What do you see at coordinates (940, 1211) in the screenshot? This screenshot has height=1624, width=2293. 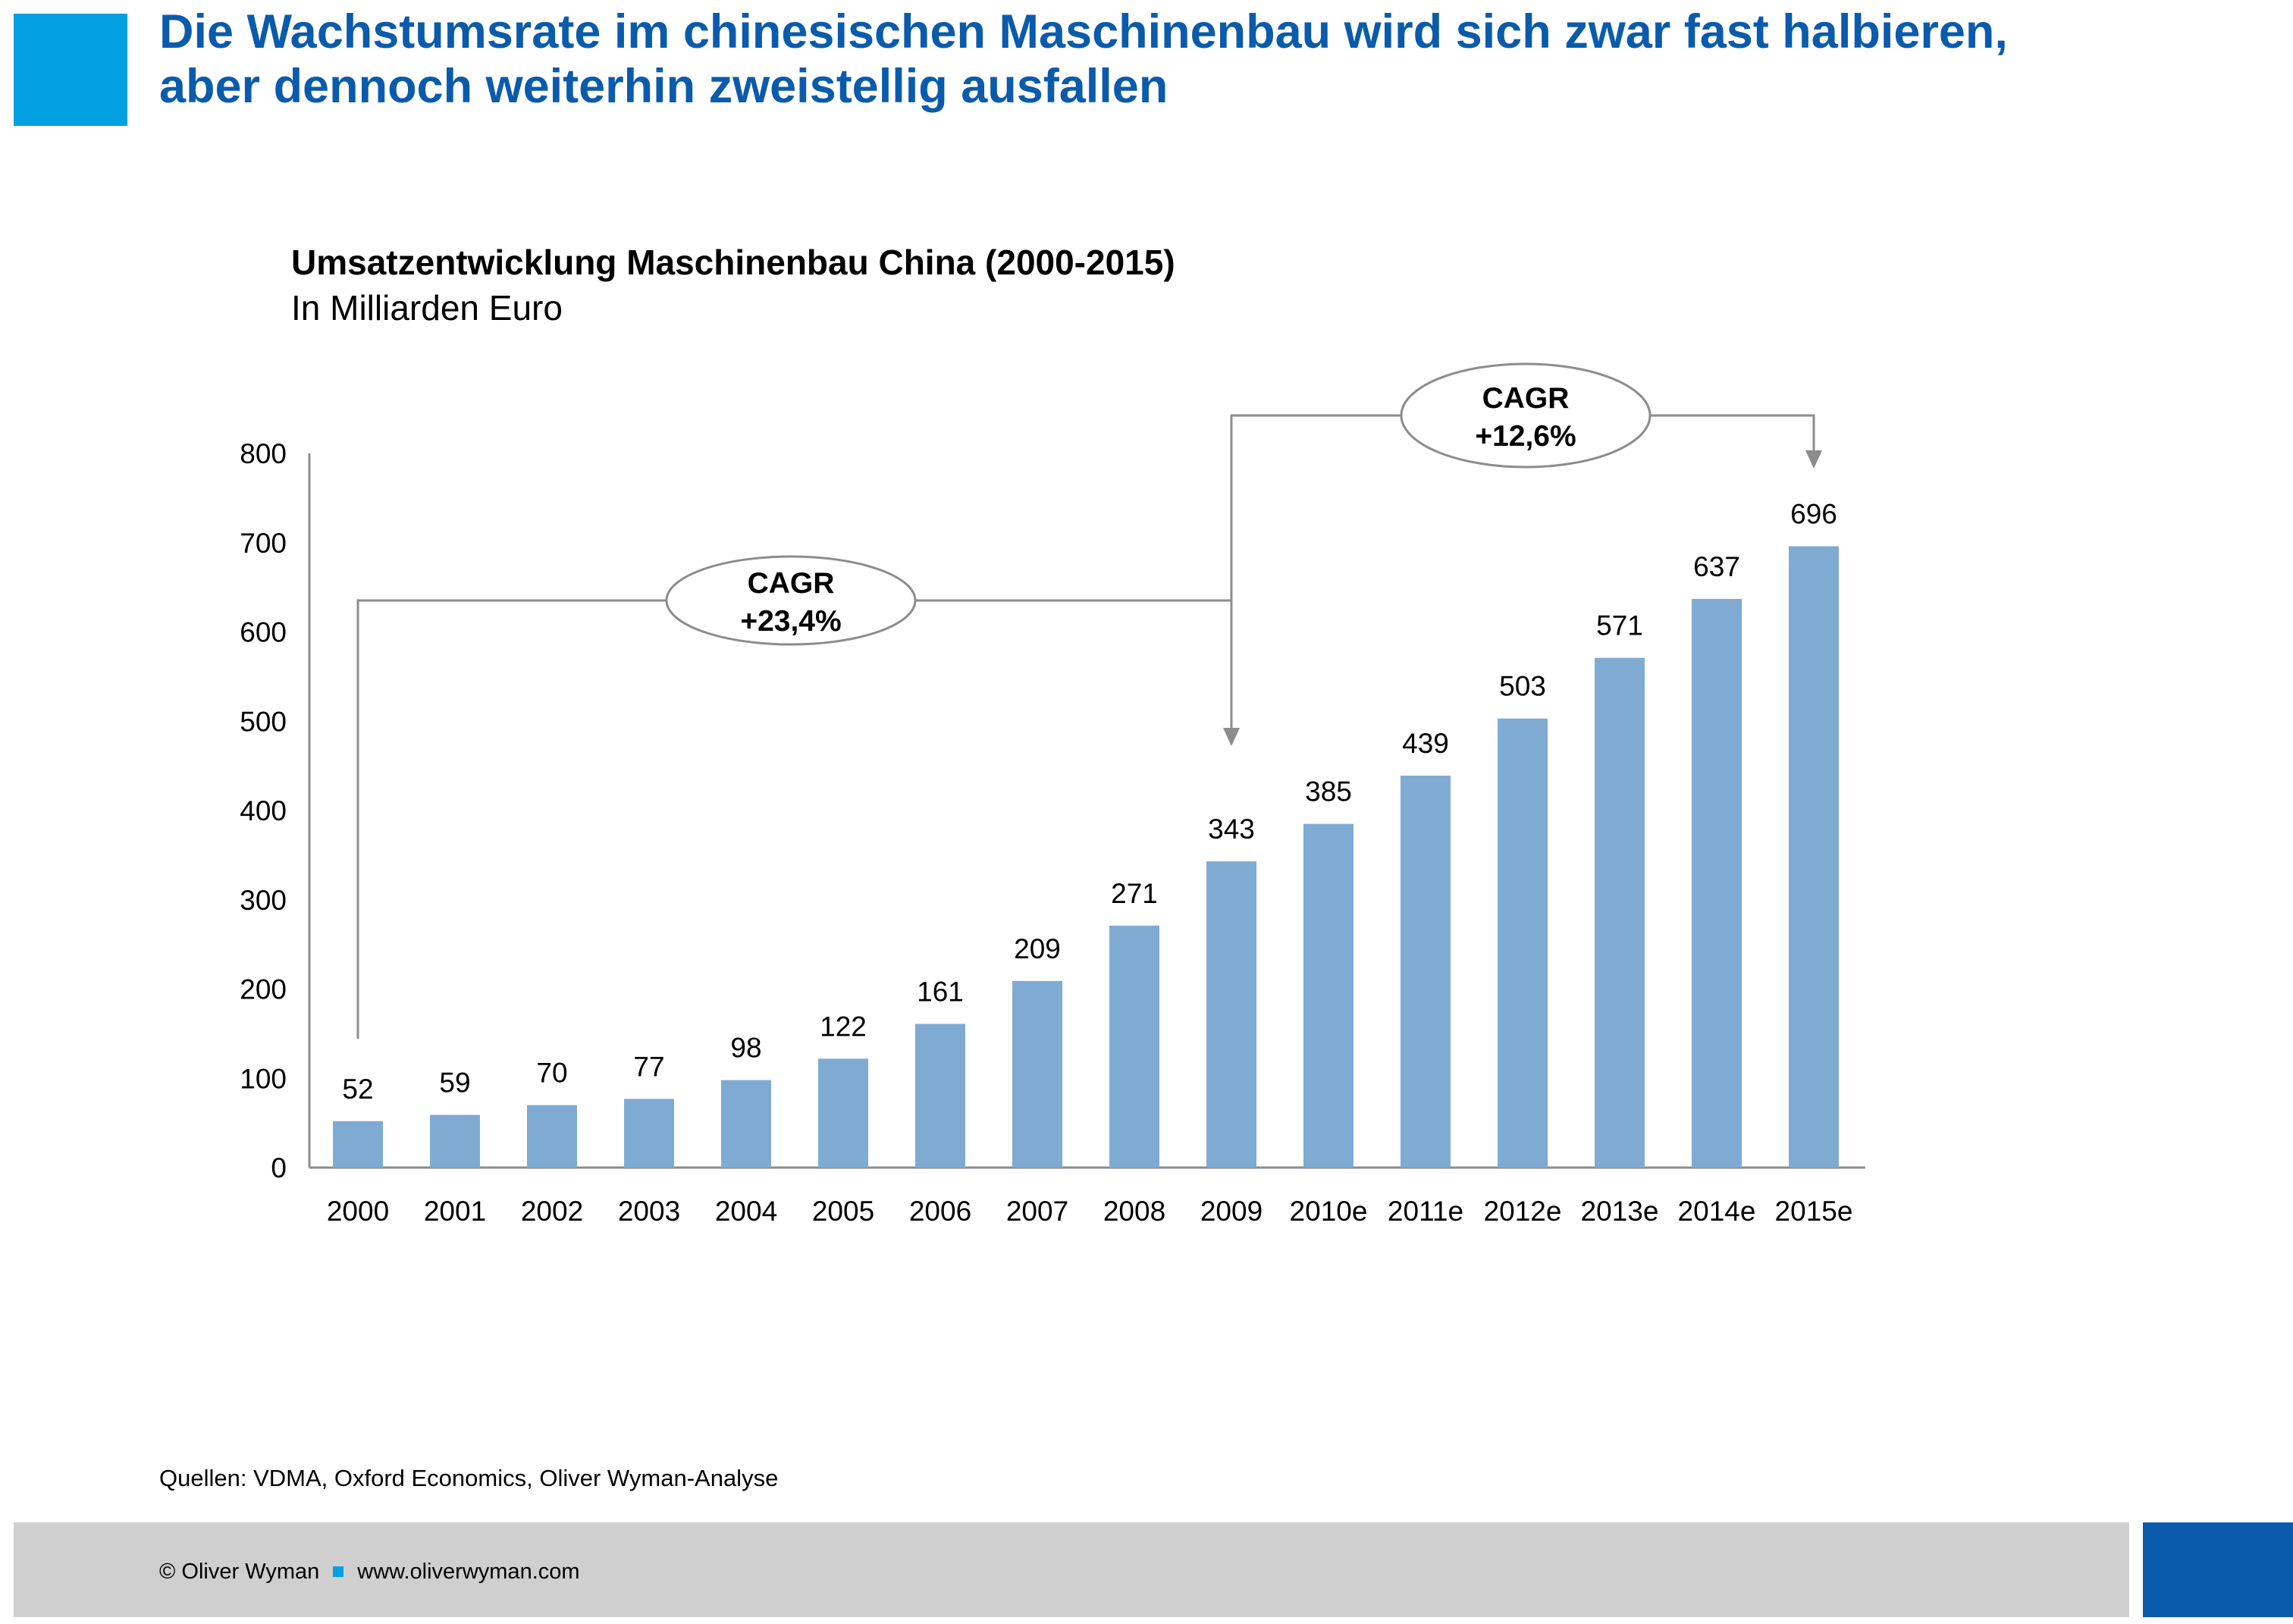 I see `x-tick-label-2006: 2006` at bounding box center [940, 1211].